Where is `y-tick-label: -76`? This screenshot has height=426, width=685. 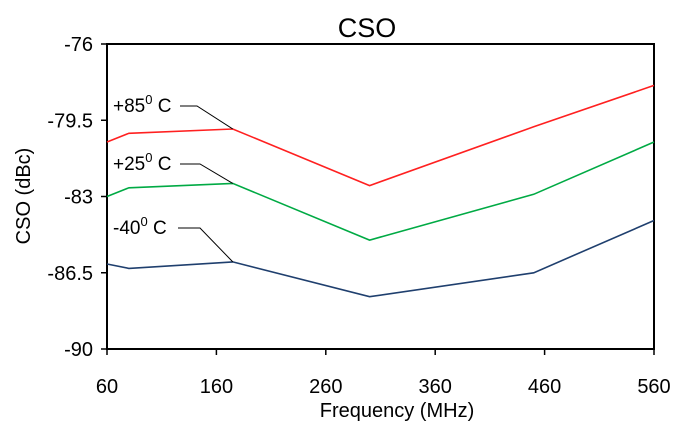
y-tick-label: -76 is located at coordinates (78, 45).